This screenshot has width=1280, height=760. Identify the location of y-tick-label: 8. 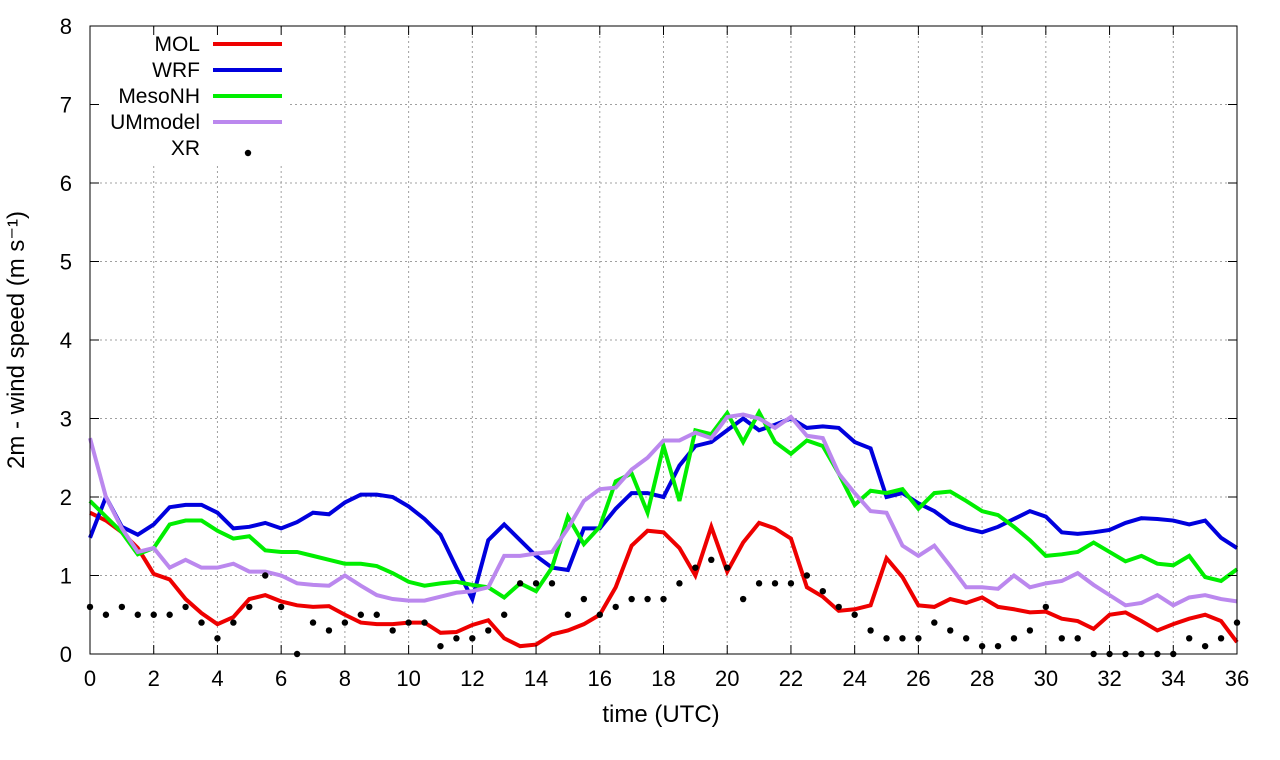
(66, 26).